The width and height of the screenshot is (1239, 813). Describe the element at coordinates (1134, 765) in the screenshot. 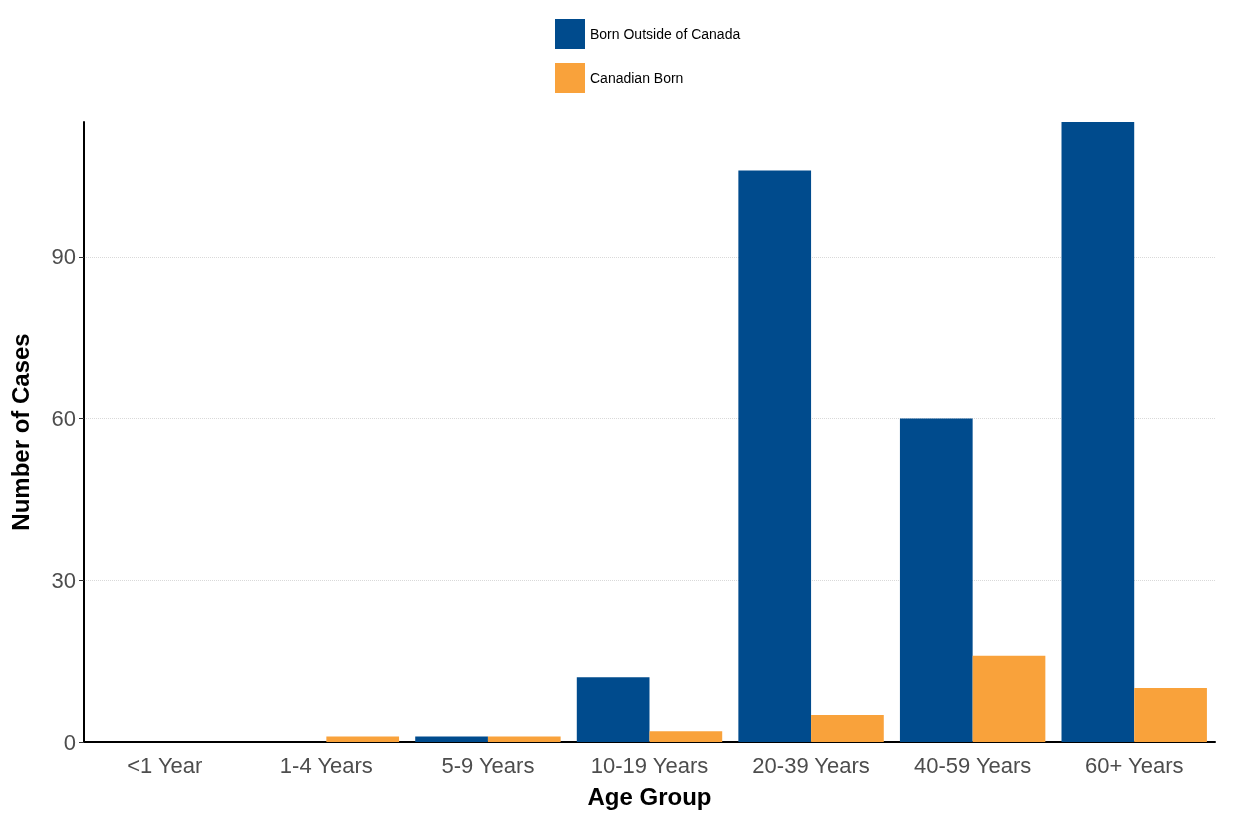

I see `x-tick-label: 60+ Years` at that location.